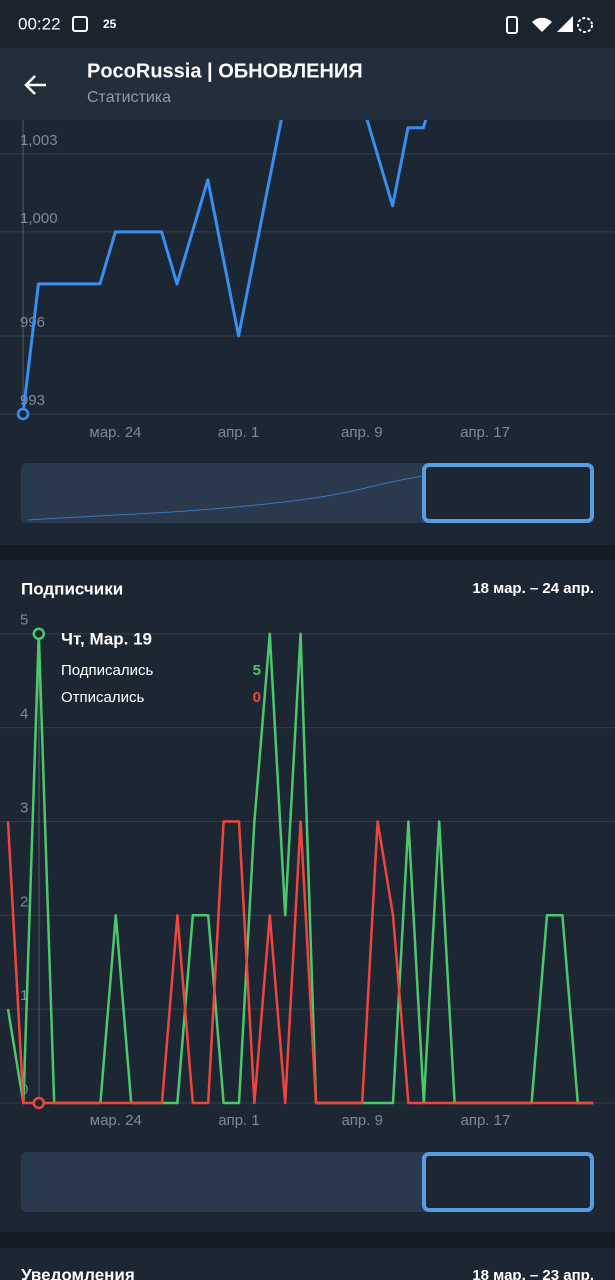 The height and width of the screenshot is (1280, 615). I want to click on section-title: Подписчики, so click(72, 588).